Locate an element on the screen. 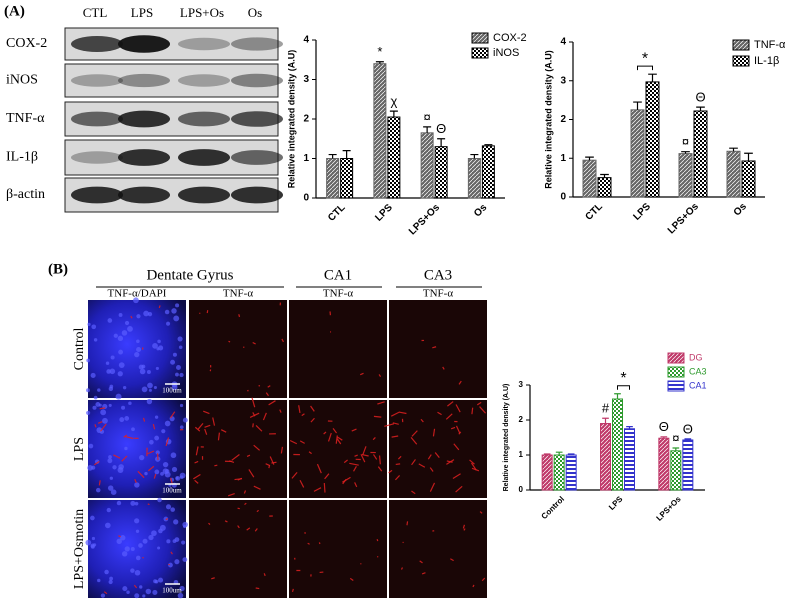 The height and width of the screenshot is (604, 787). protein-label: TNF-α is located at coordinates (25, 118).